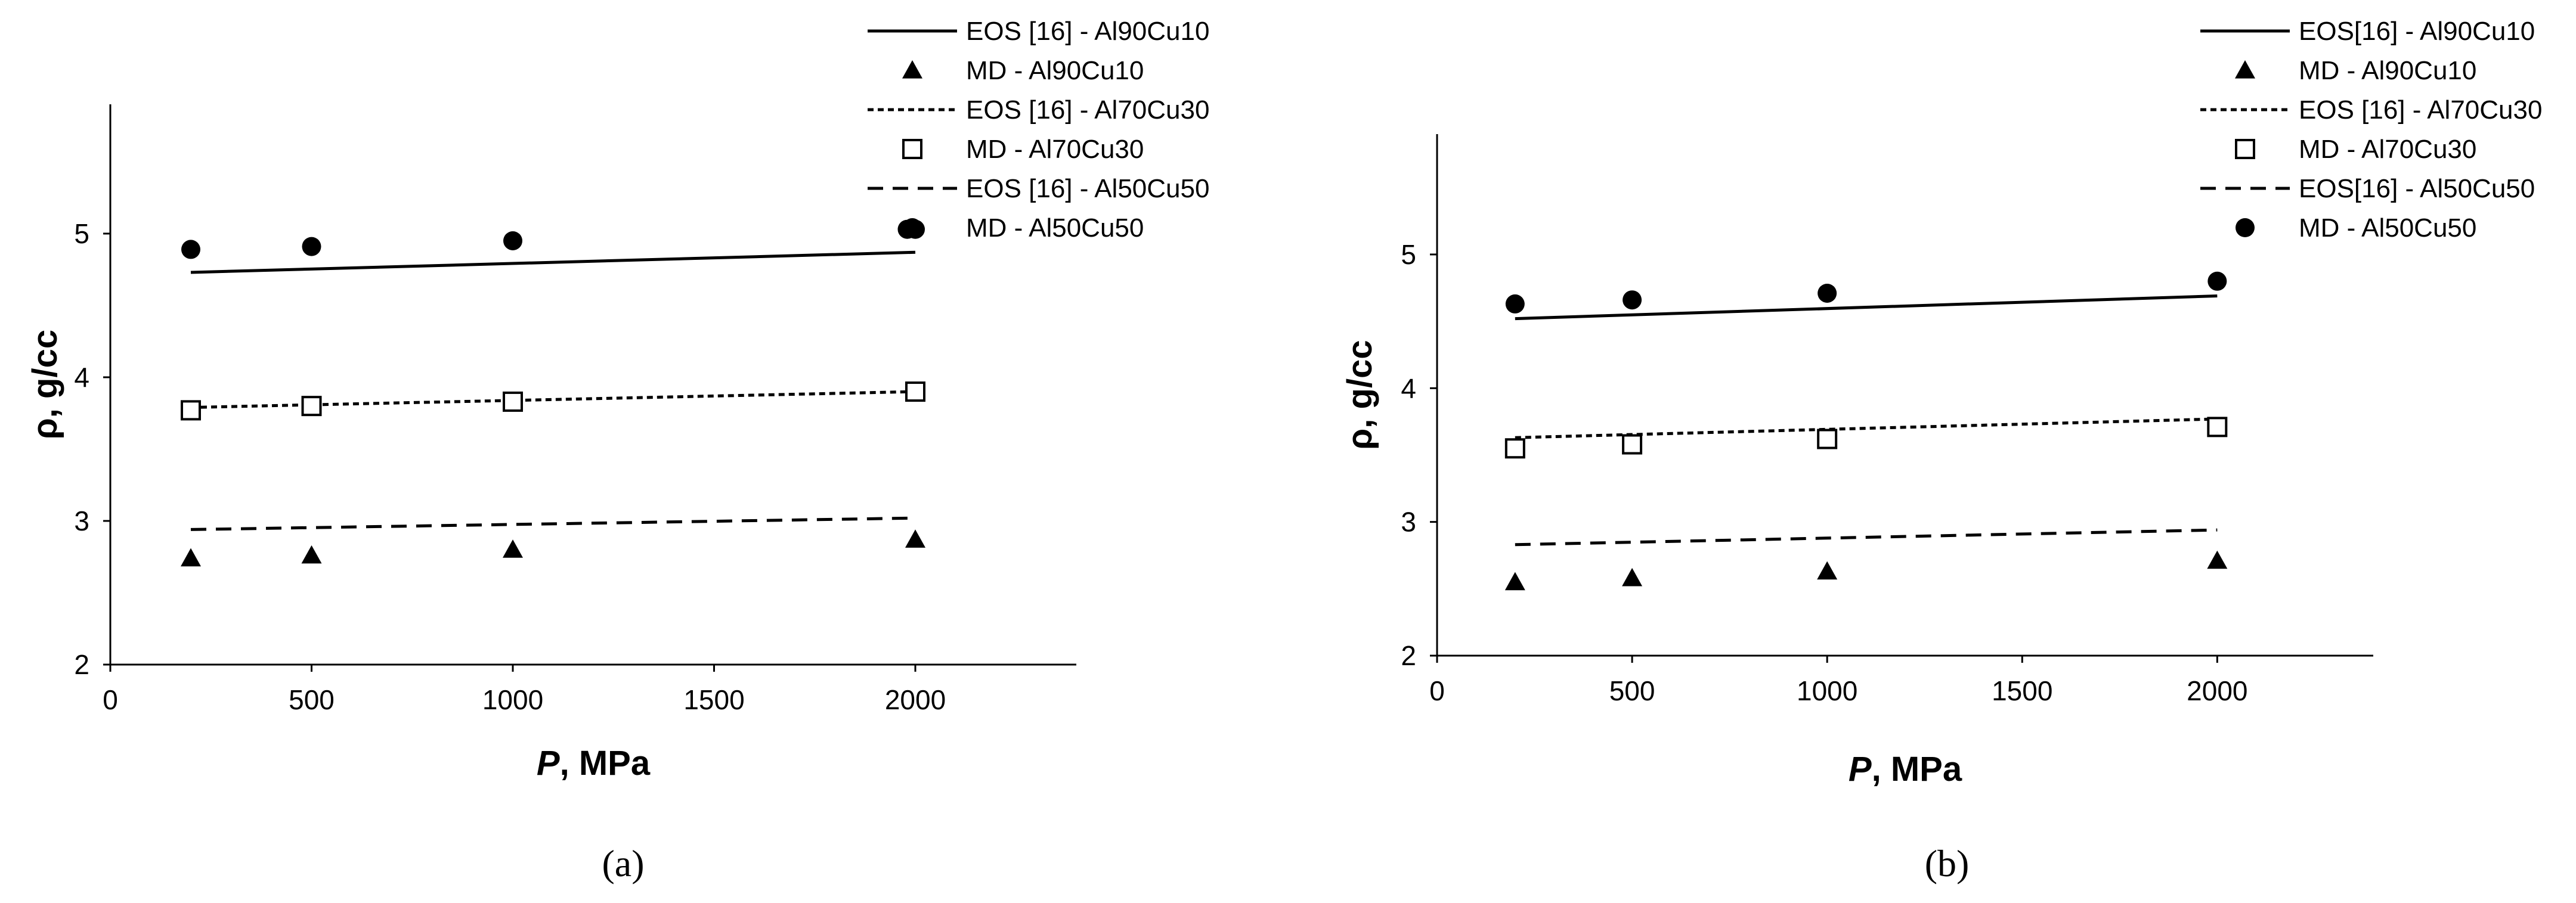 The image size is (2576, 903). What do you see at coordinates (2417, 31) in the screenshot?
I see `legend-label-0: EOS[16] - Al90Cu10` at bounding box center [2417, 31].